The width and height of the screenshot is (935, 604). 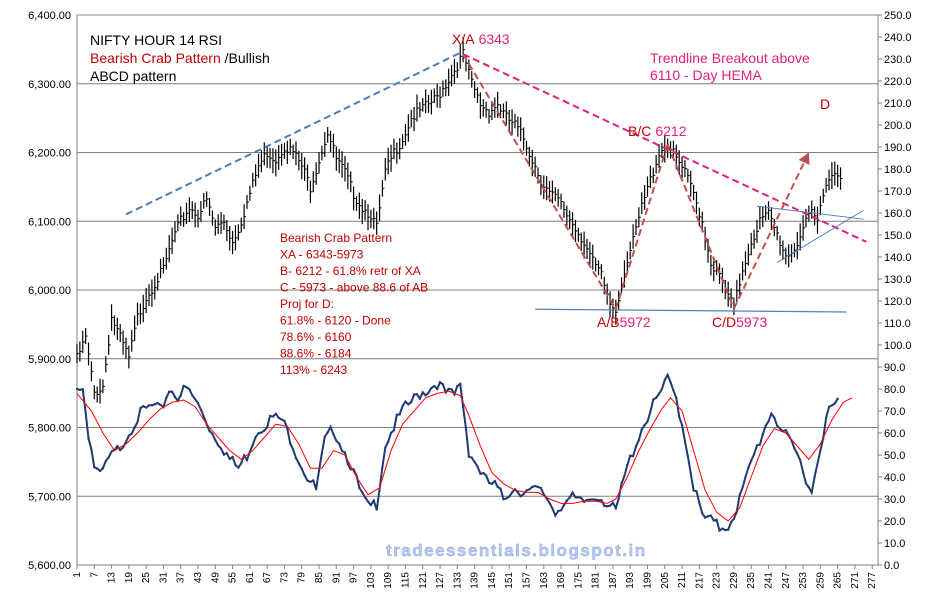 I want to click on x-tick-label: 229, so click(x=734, y=580).